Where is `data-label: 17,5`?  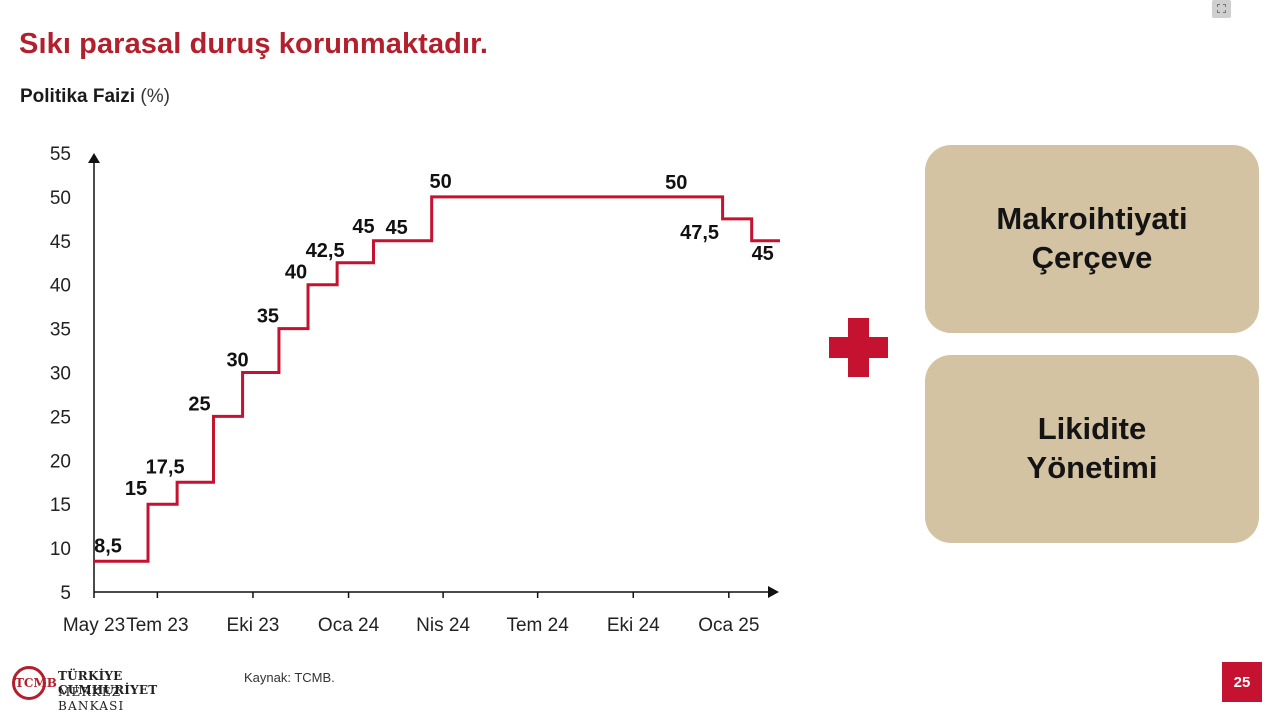
data-label: 17,5 is located at coordinates (165, 467).